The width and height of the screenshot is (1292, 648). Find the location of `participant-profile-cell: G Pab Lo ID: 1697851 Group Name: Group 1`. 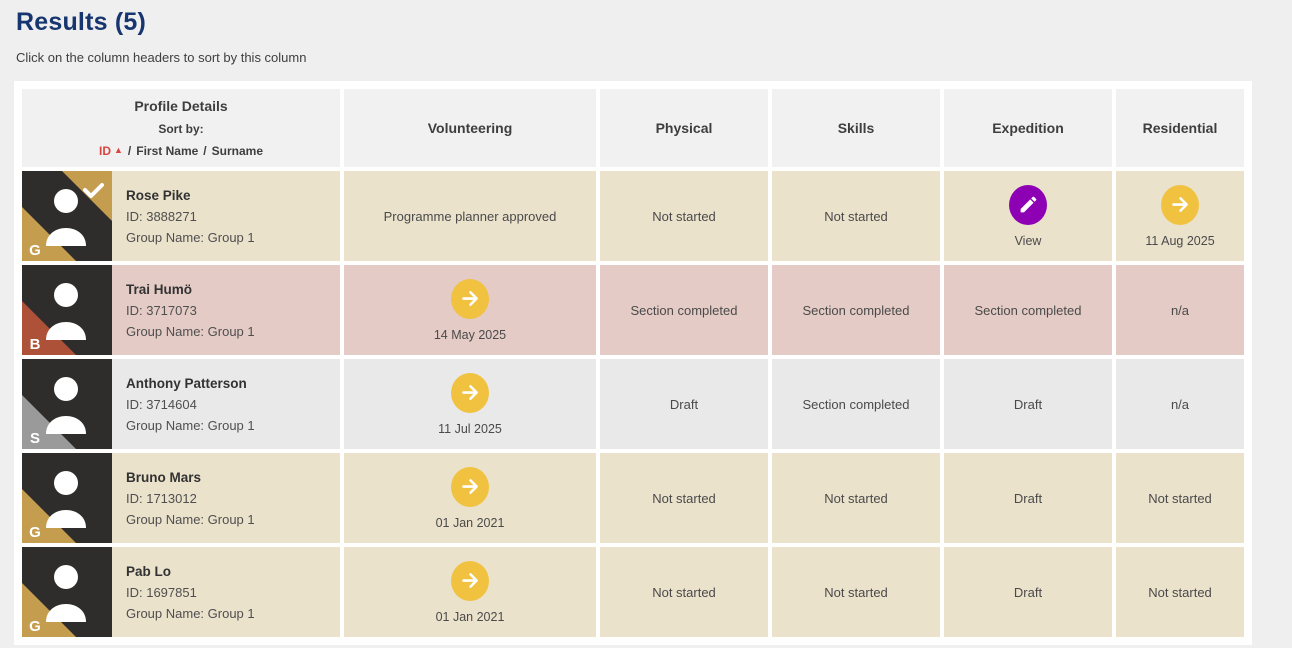

participant-profile-cell: G Pab Lo ID: 1697851 Group Name: Group 1 is located at coordinates (181, 592).